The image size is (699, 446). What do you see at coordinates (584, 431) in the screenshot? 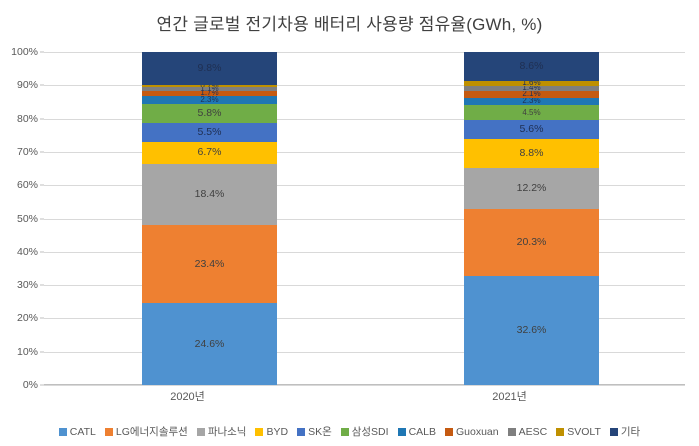
I see `legend-label: SVOLT` at bounding box center [584, 431].